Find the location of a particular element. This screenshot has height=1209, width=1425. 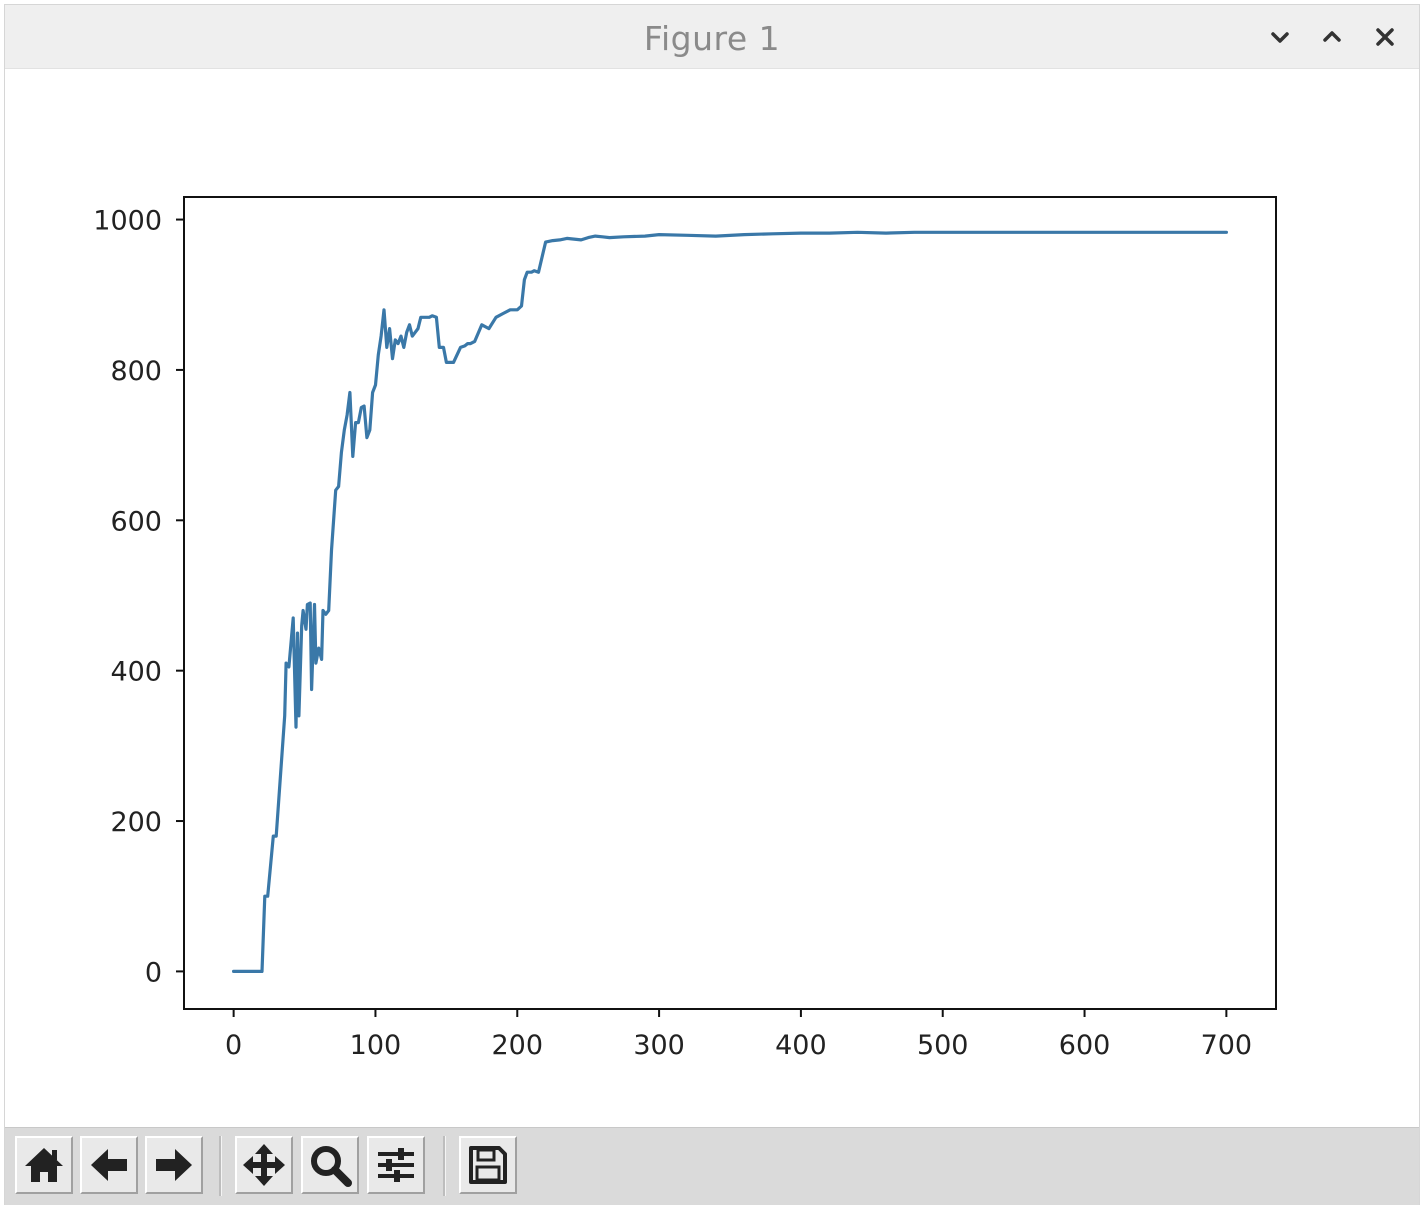

configure-subplots-button is located at coordinates (396, 1165).